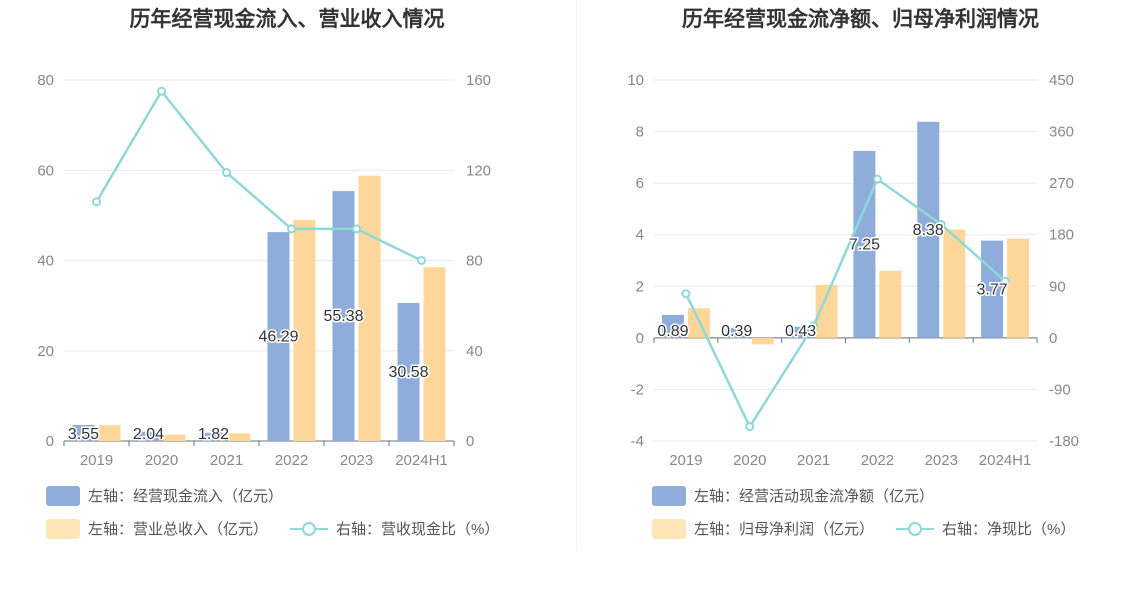 This screenshot has height=589, width=1147. I want to click on bar-data-label: 1.82, so click(213, 434).